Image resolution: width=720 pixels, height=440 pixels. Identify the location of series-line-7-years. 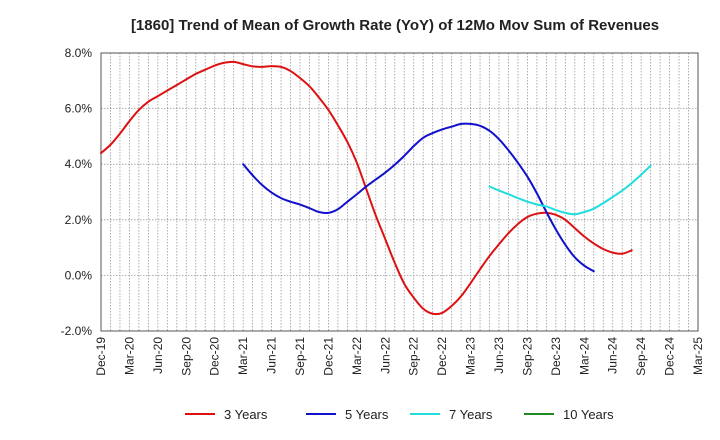
(570, 190).